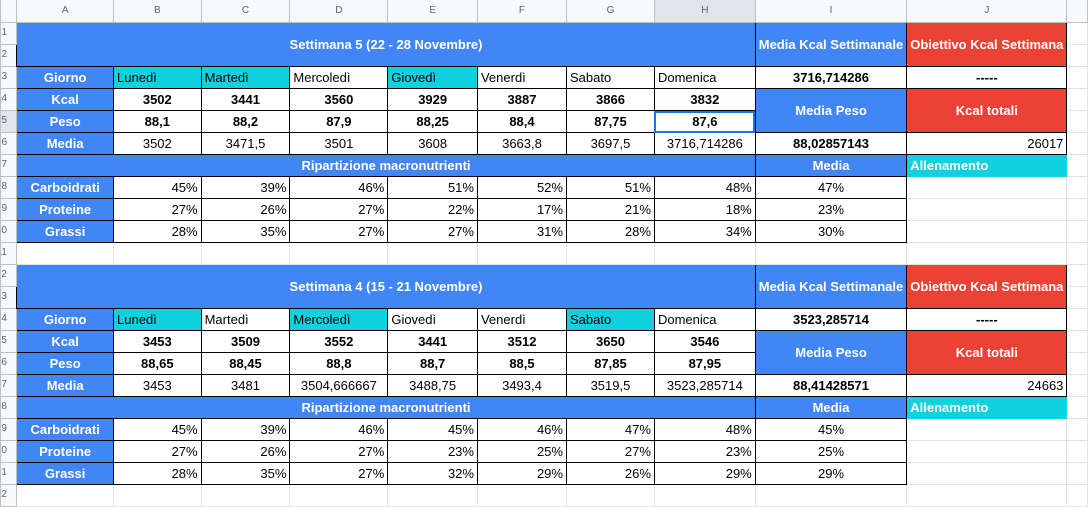 This screenshot has height=507, width=1088. What do you see at coordinates (987, 77) in the screenshot?
I see `obiettivo-value: -----` at bounding box center [987, 77].